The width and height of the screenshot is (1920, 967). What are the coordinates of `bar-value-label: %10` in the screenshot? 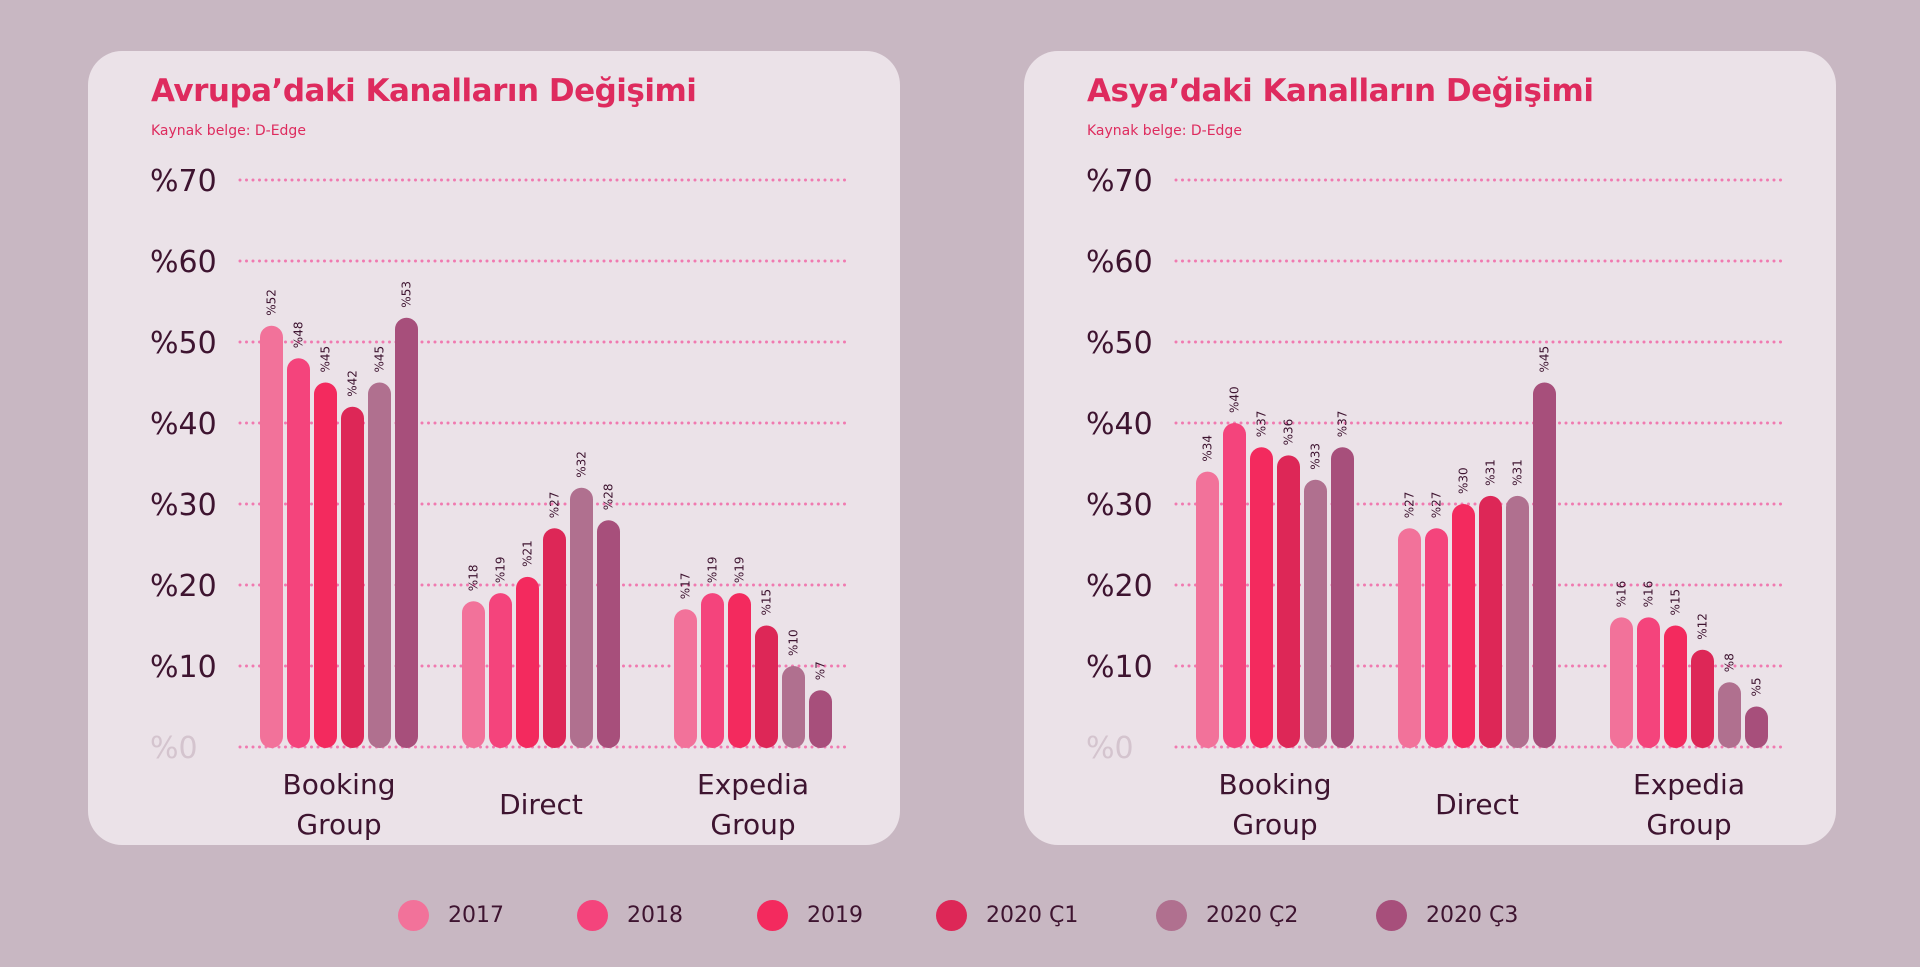 It's located at (794, 642).